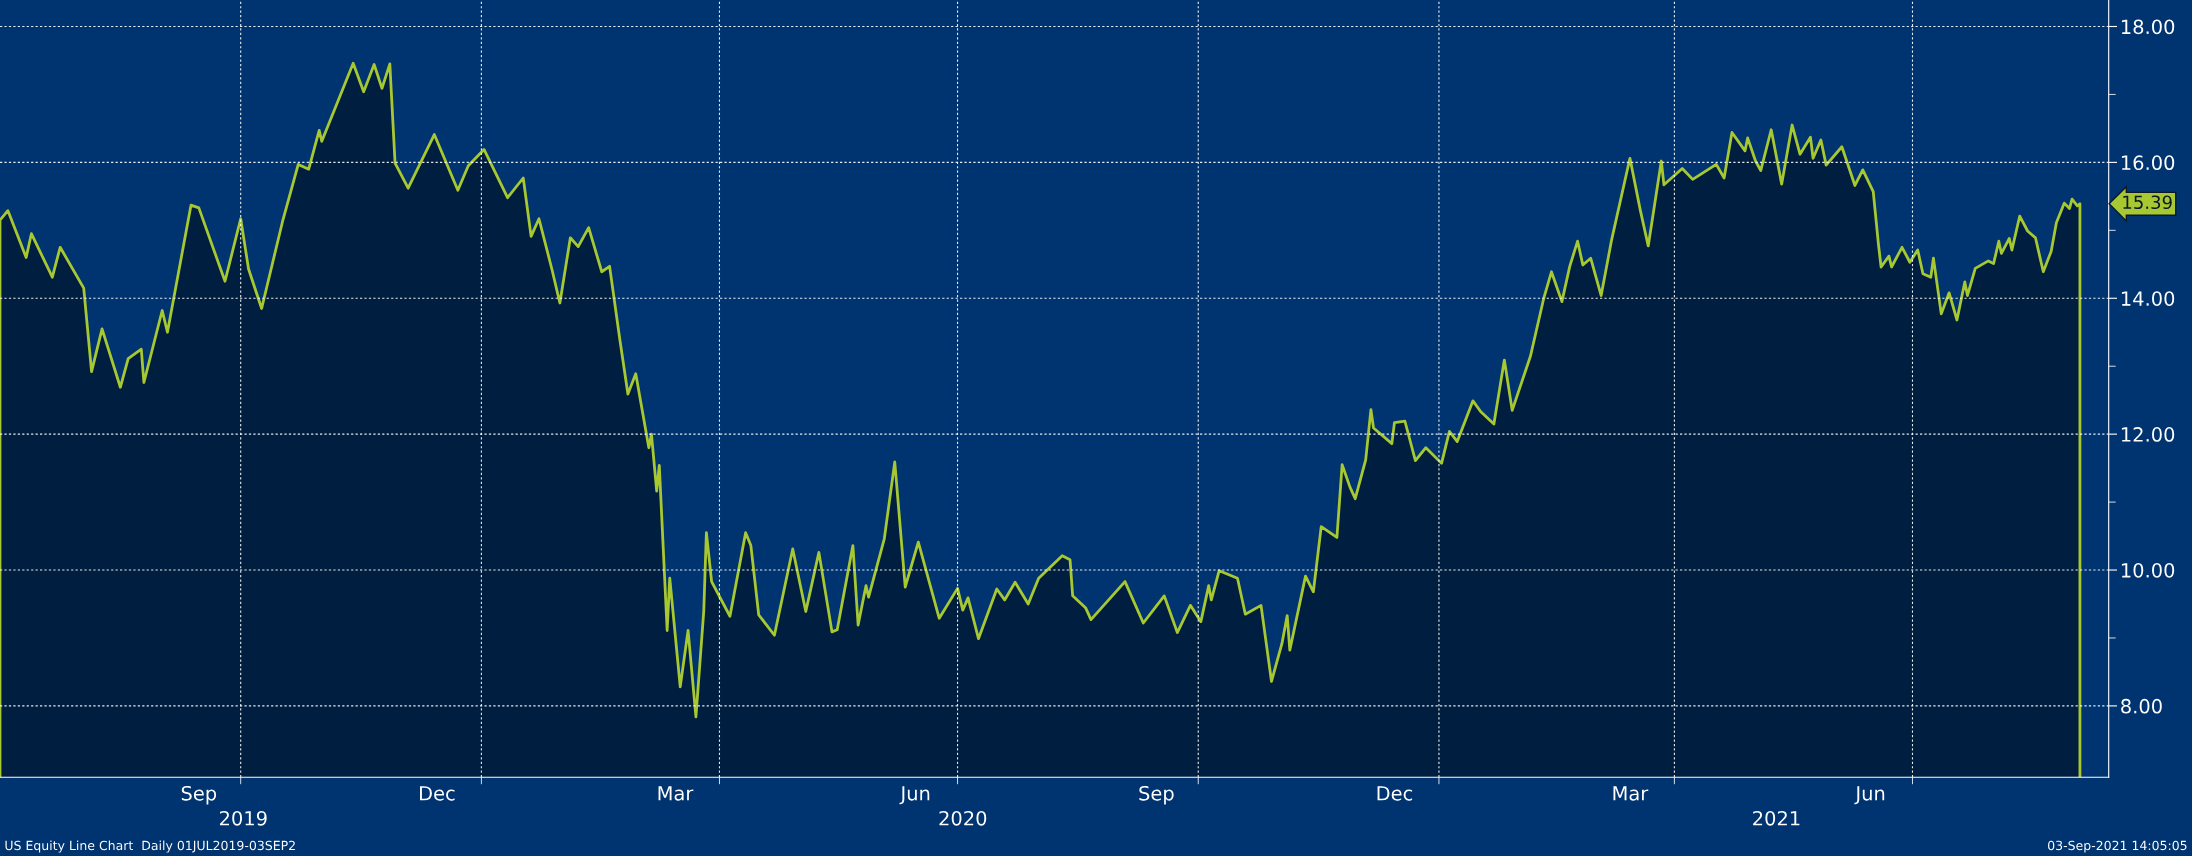 This screenshot has height=856, width=2192. Describe the element at coordinates (243, 818) in the screenshot. I see `x2-tick-label: 2019` at that location.